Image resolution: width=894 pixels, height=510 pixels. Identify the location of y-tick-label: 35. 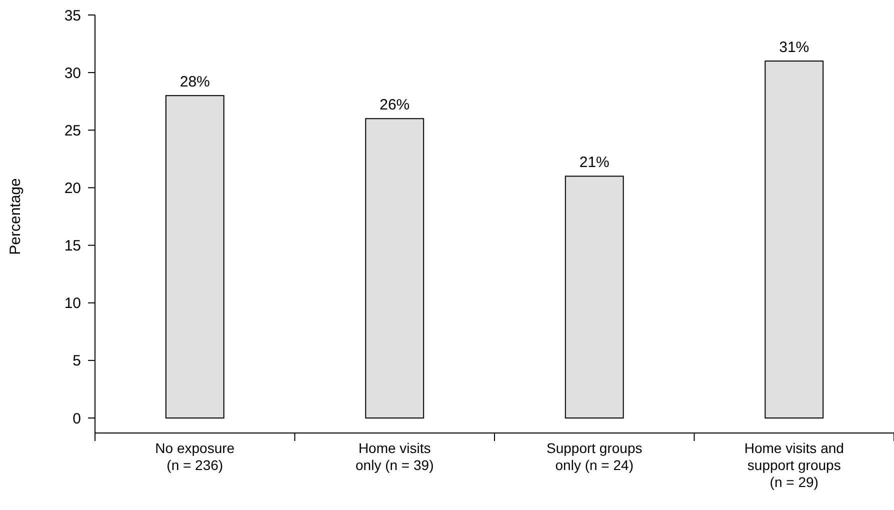
(72, 15).